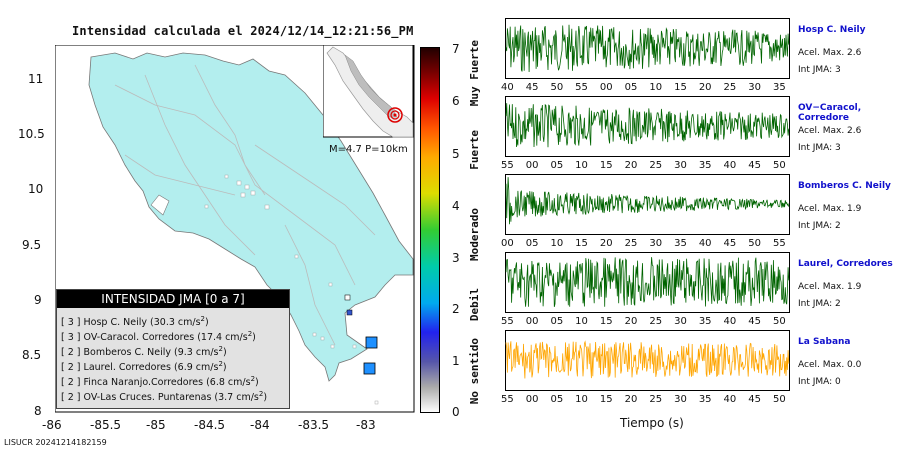  What do you see at coordinates (260, 425) in the screenshot?
I see `x-tick: -84` at bounding box center [260, 425].